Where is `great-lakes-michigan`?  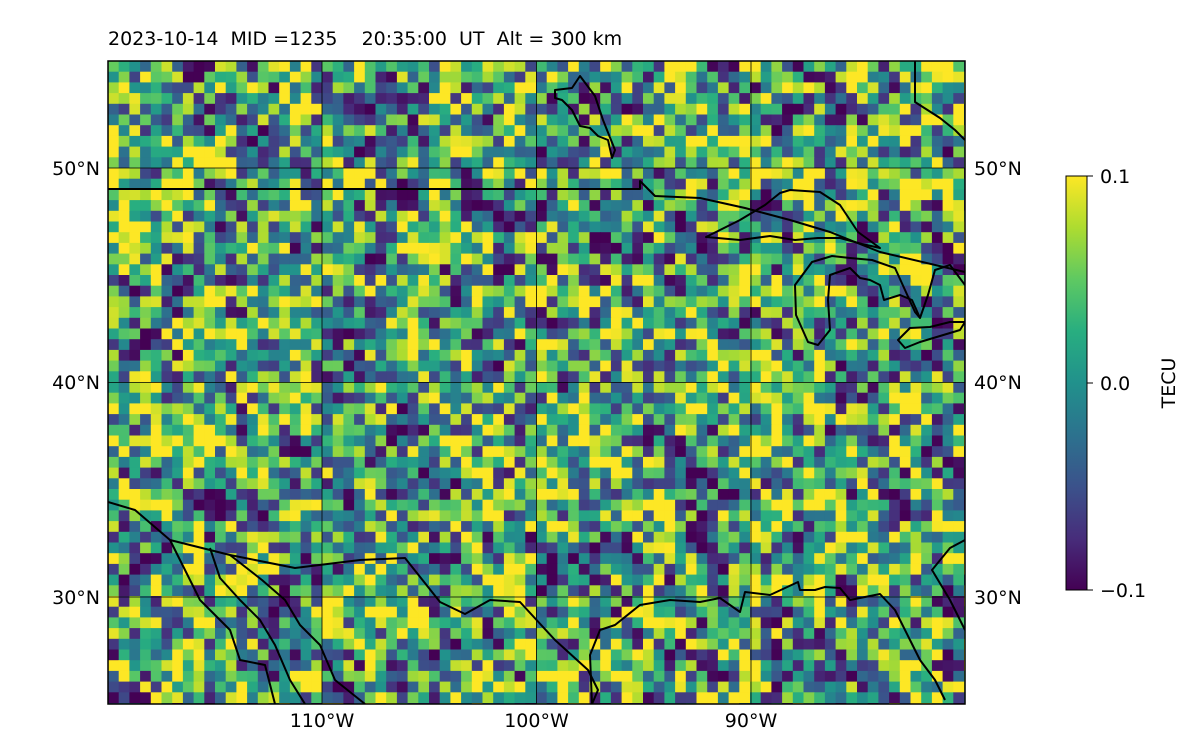
great-lakes-michigan is located at coordinates (857, 300).